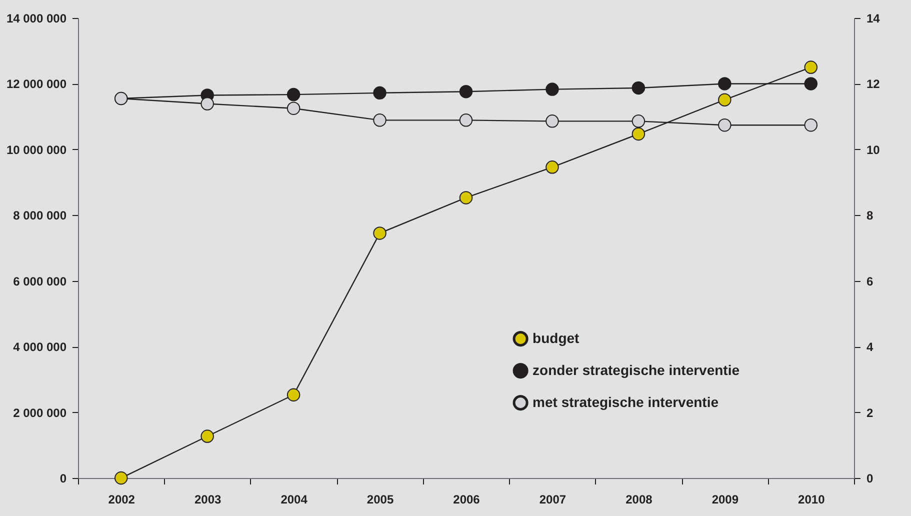 The height and width of the screenshot is (516, 911). Describe the element at coordinates (639, 499) in the screenshot. I see `x-tick-label: 2008` at that location.